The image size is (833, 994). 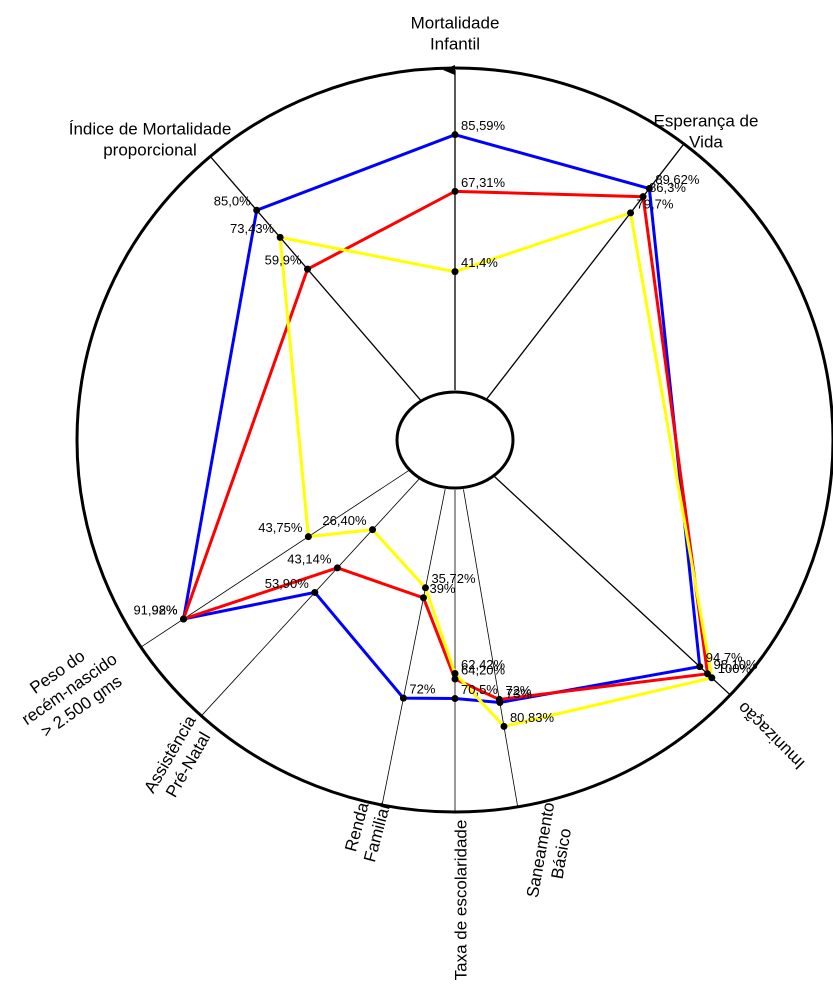 I want to click on axis-title-line: Imunização, so click(x=771, y=735).